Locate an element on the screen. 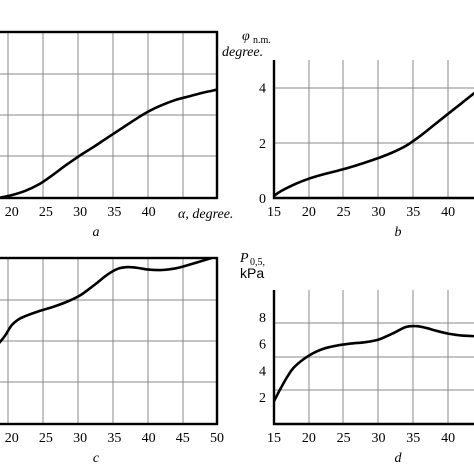 This screenshot has height=474, width=474. x-tick-label: 45 is located at coordinates (183, 438).